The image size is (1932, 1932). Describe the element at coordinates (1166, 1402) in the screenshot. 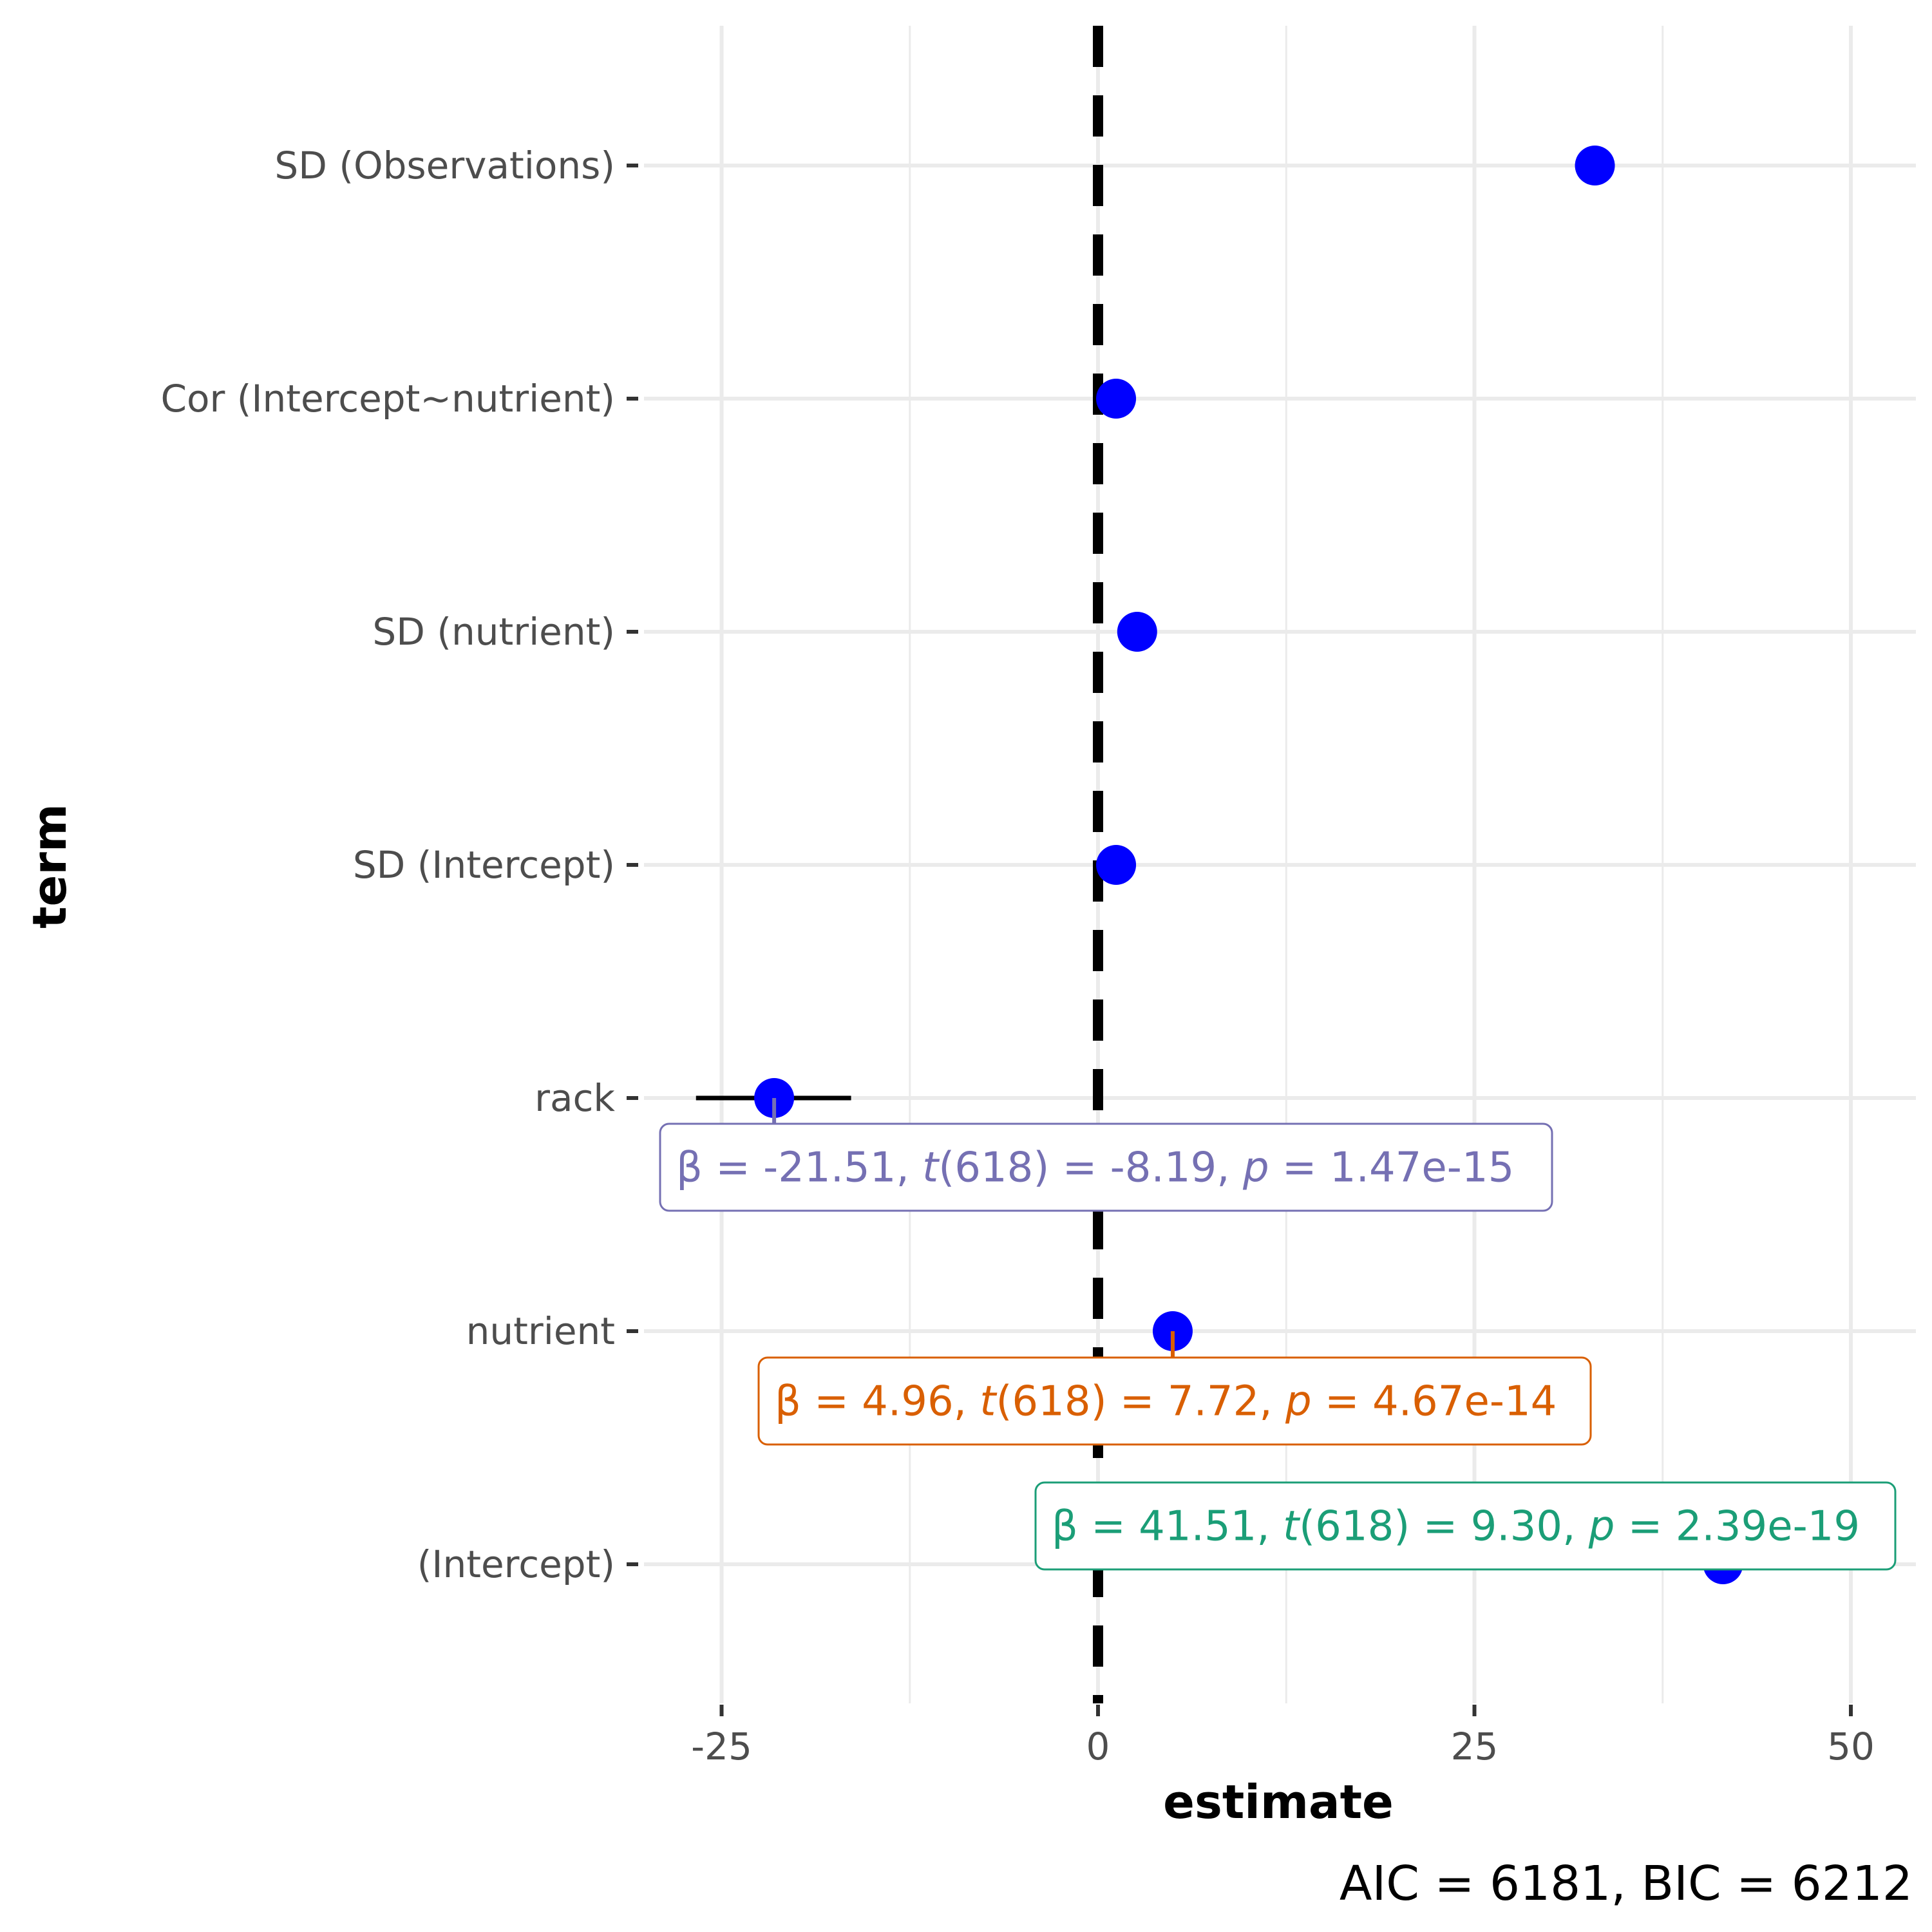

I see `stats-label-text: β = 4.96, t(618) = 7.72, p = 4.67e-14` at that location.